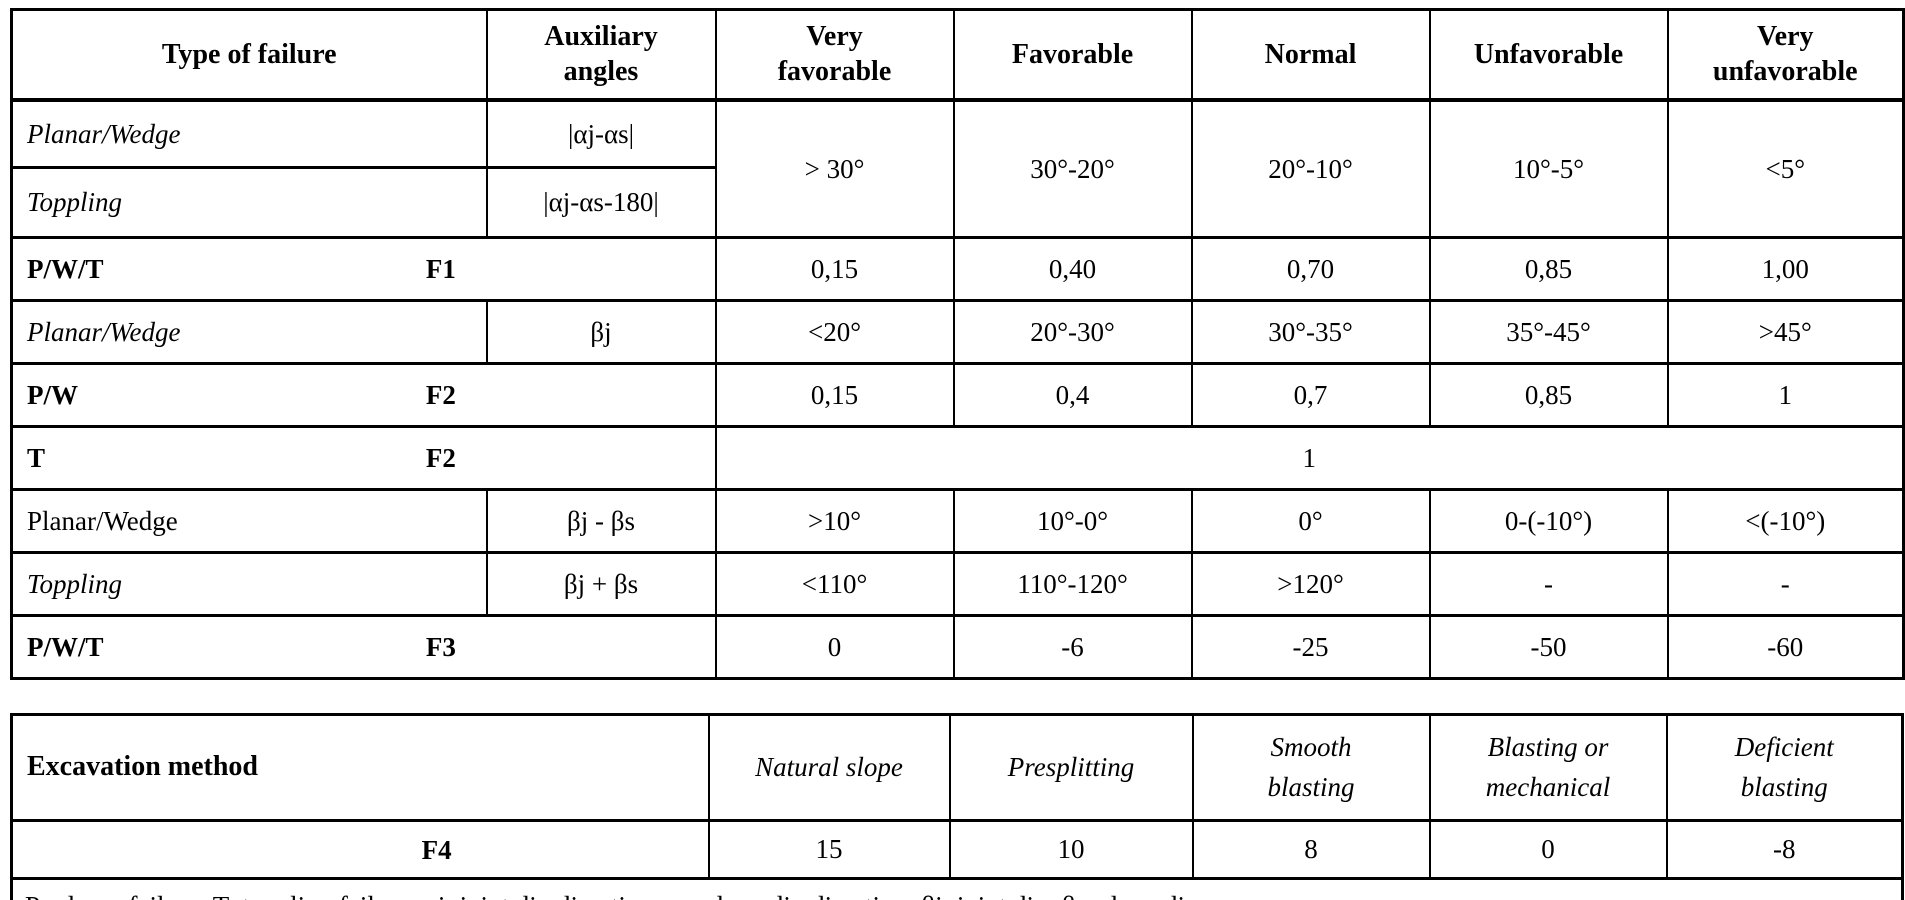  I want to click on value-cell: 1,00, so click(1785, 269).